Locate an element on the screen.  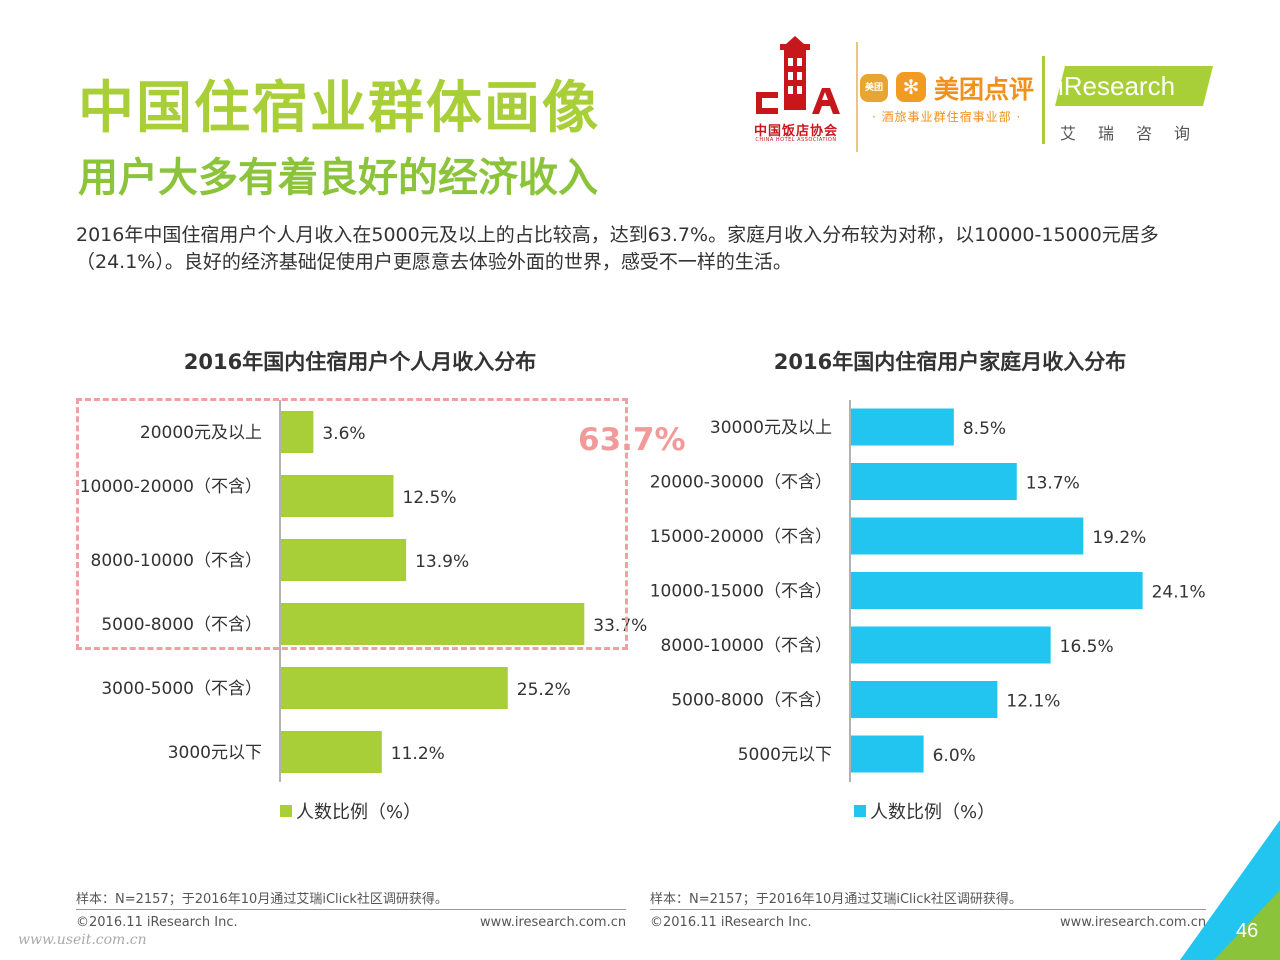
page-subtitle: 用户大多有着良好的经济收入 is located at coordinates (338, 178).